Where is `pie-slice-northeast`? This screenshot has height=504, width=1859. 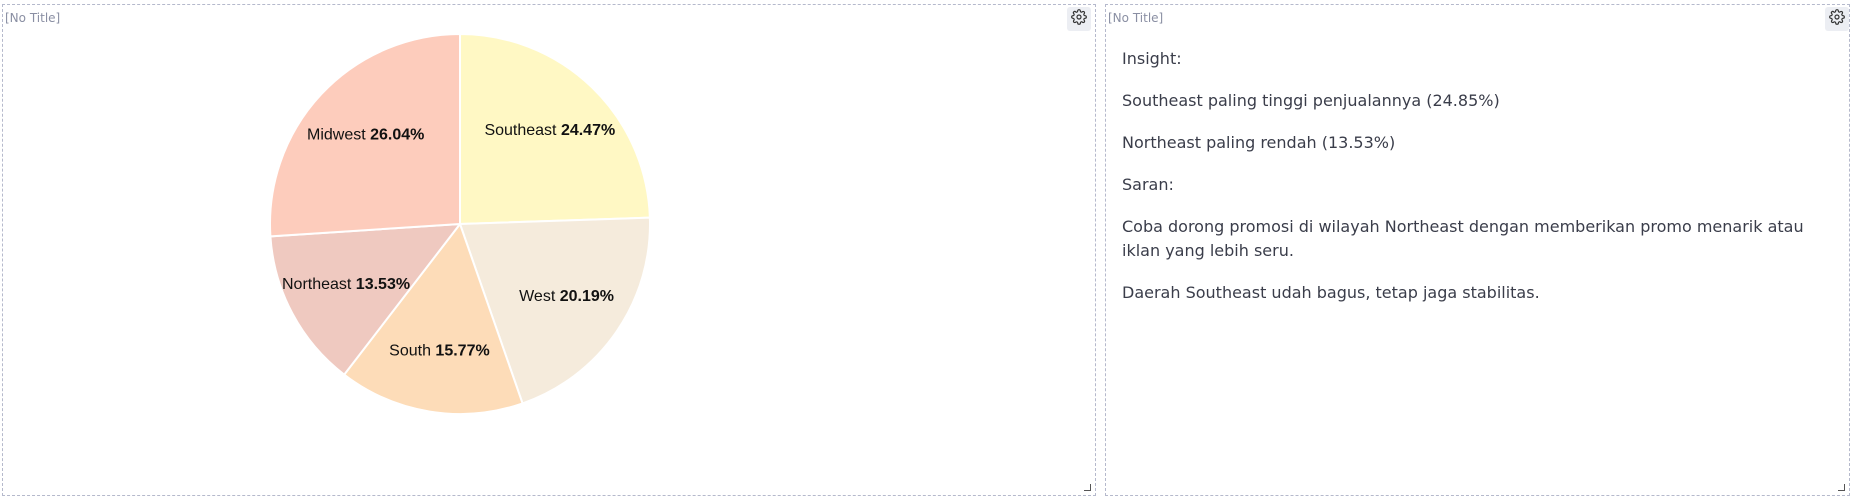 pie-slice-northeast is located at coordinates (366, 299).